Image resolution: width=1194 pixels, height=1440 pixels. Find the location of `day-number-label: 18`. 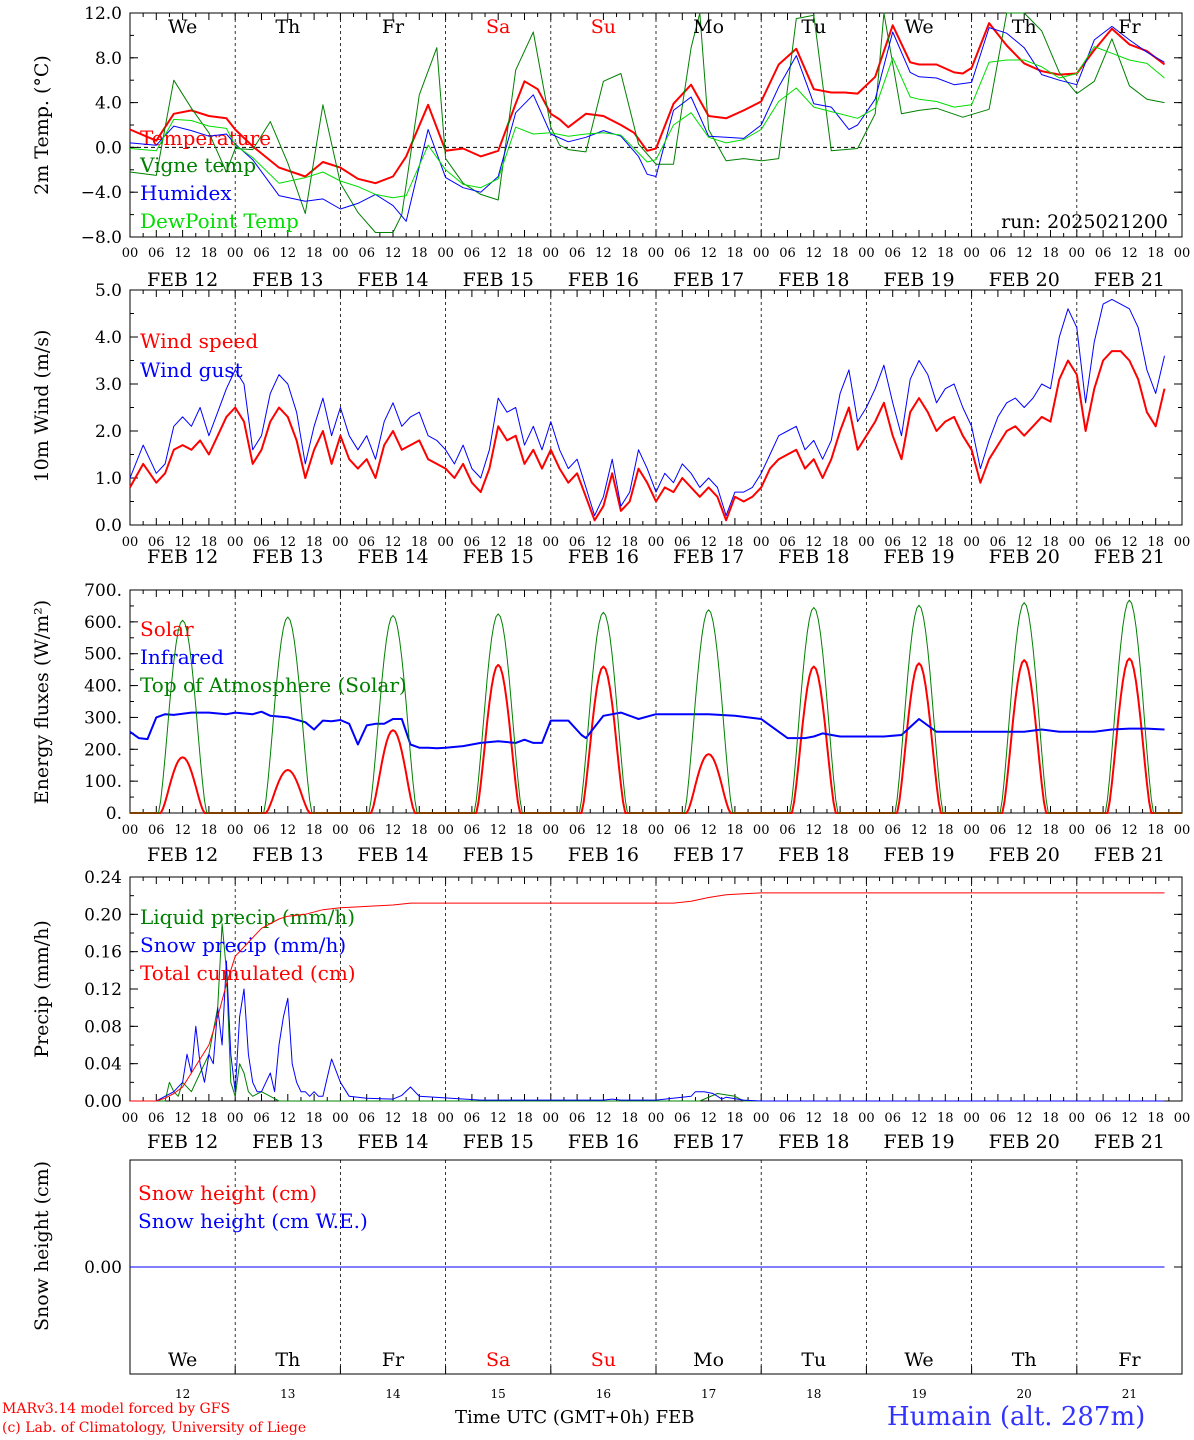

day-number-label: 18 is located at coordinates (813, 1394).